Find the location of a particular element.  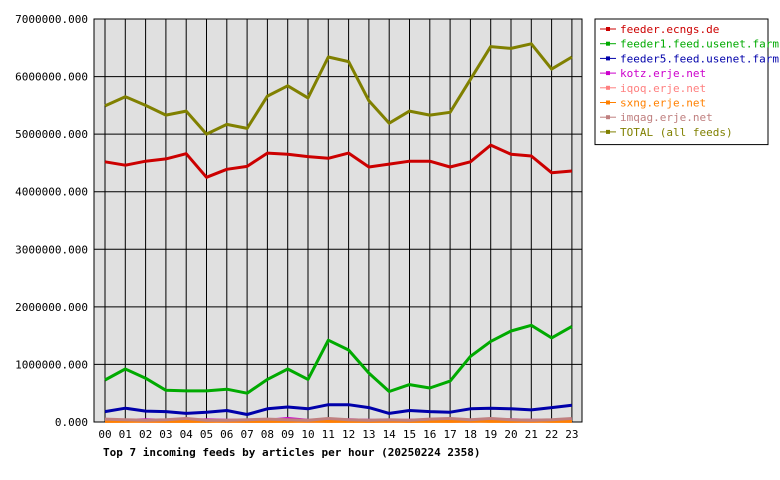

y-tick-label: 0.000 is located at coordinates (71, 422).